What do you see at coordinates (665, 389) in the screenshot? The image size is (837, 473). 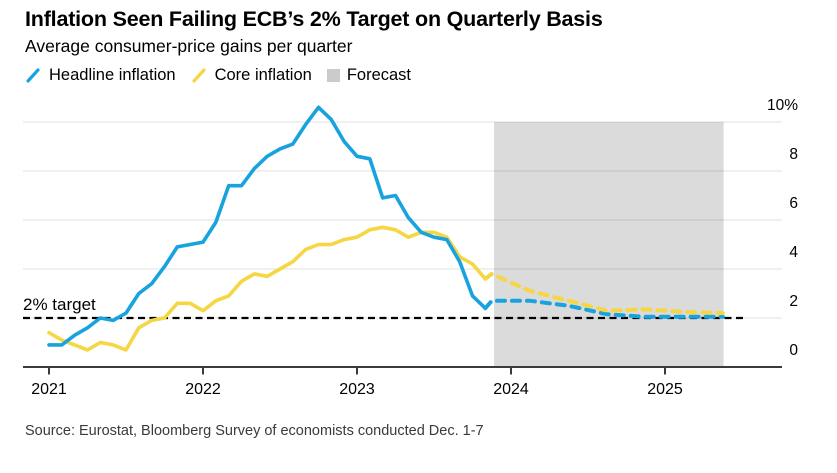 I see `x-axis-label-2025: 2025` at bounding box center [665, 389].